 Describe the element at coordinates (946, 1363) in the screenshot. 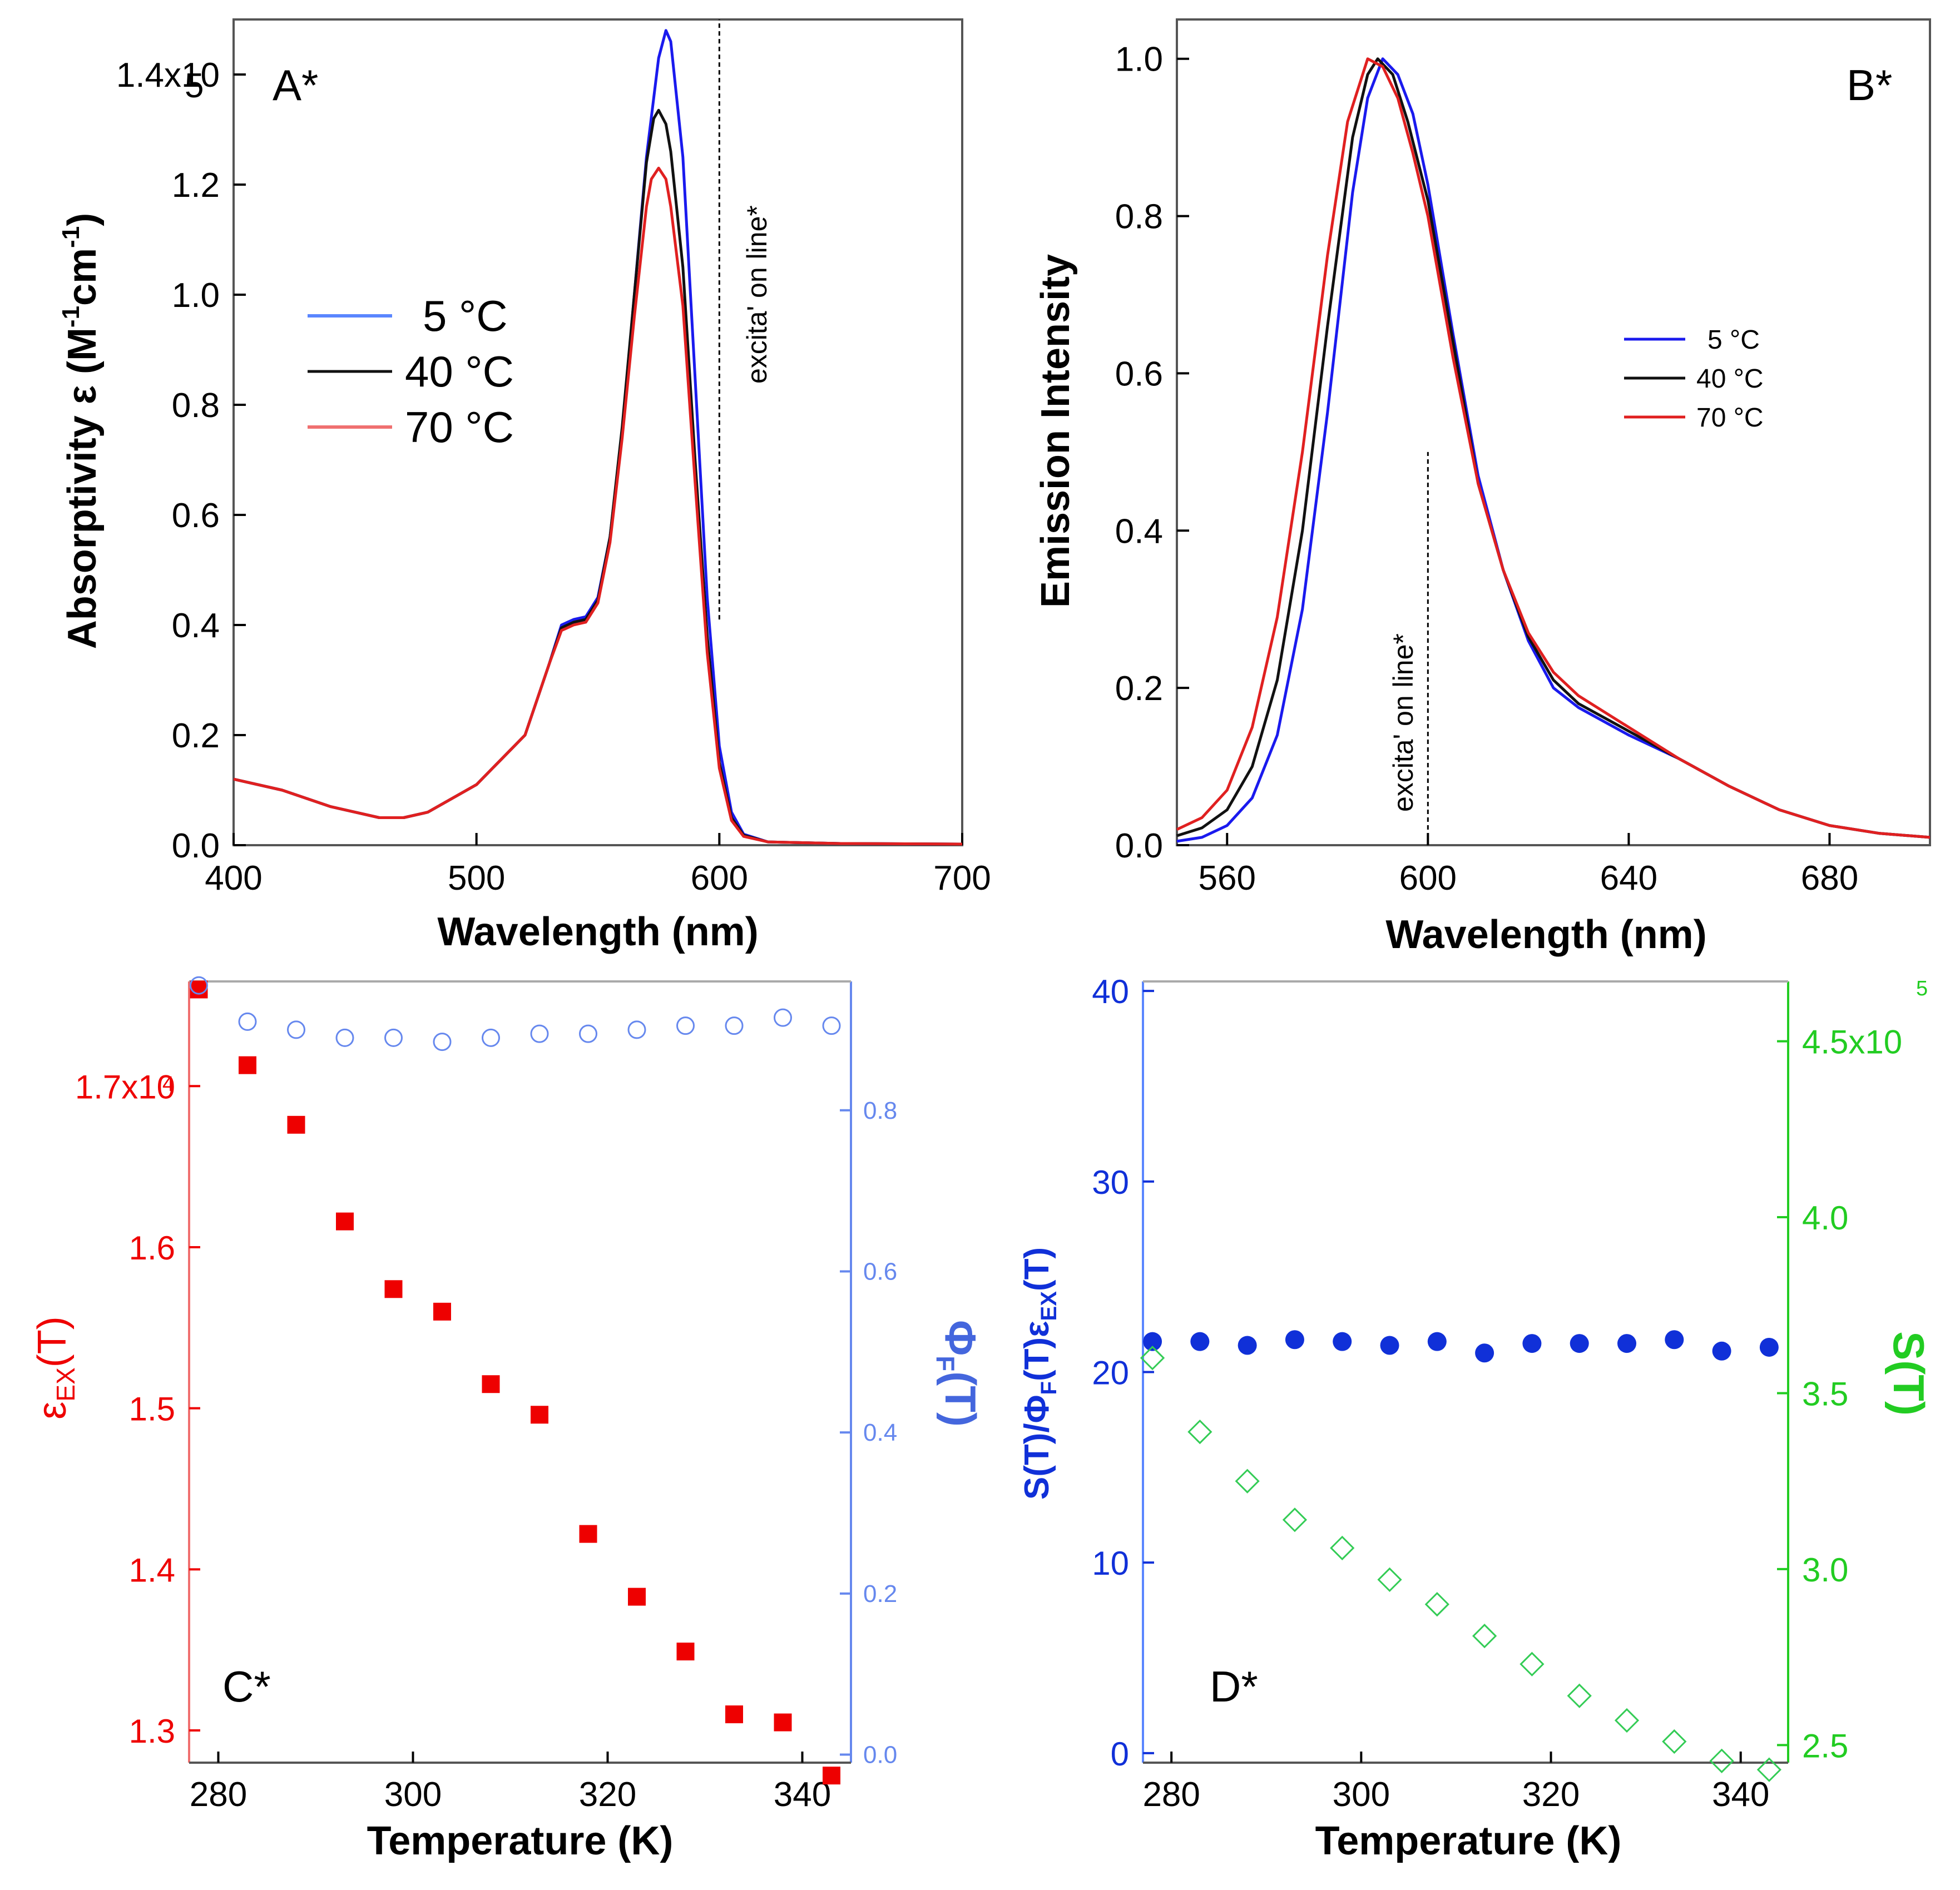

I see `panel-c-right-label-sub: F` at that location.